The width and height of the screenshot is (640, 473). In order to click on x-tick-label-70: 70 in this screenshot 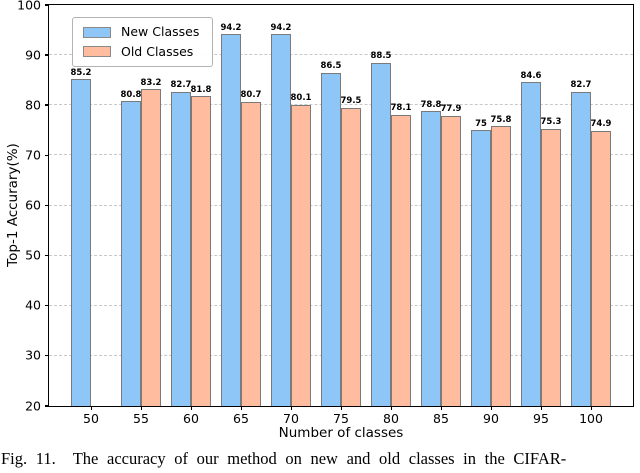, I will do `click(291, 418)`.